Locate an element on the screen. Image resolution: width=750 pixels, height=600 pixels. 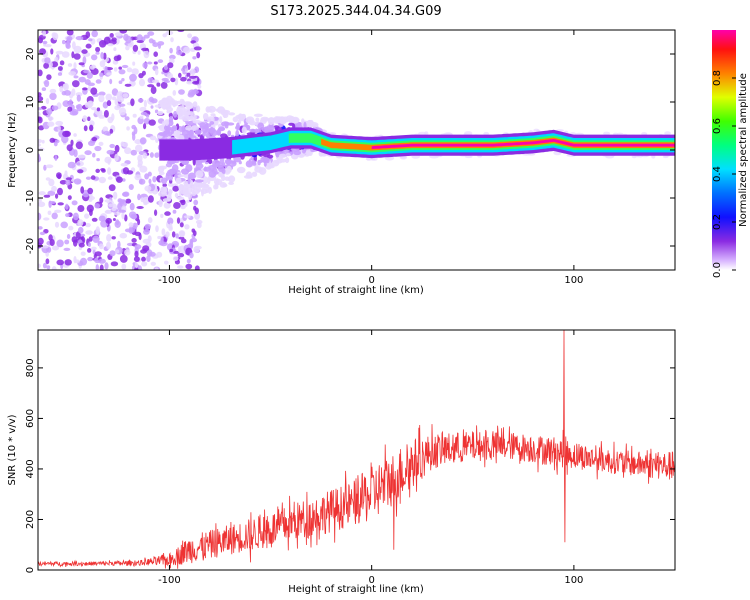
snr-x-tick-label: 0 is located at coordinates (371, 580).